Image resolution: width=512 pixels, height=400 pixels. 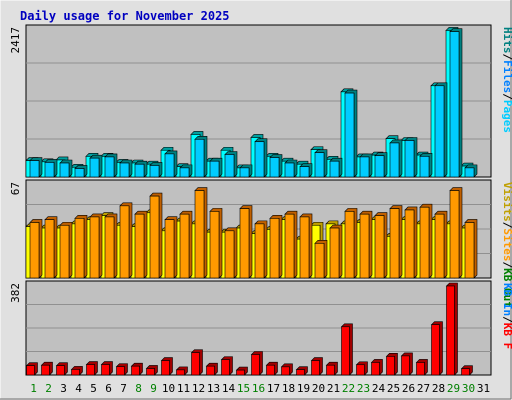 What do you see at coordinates (379, 388) in the screenshot?
I see `x-tick-label: 24` at bounding box center [379, 388].